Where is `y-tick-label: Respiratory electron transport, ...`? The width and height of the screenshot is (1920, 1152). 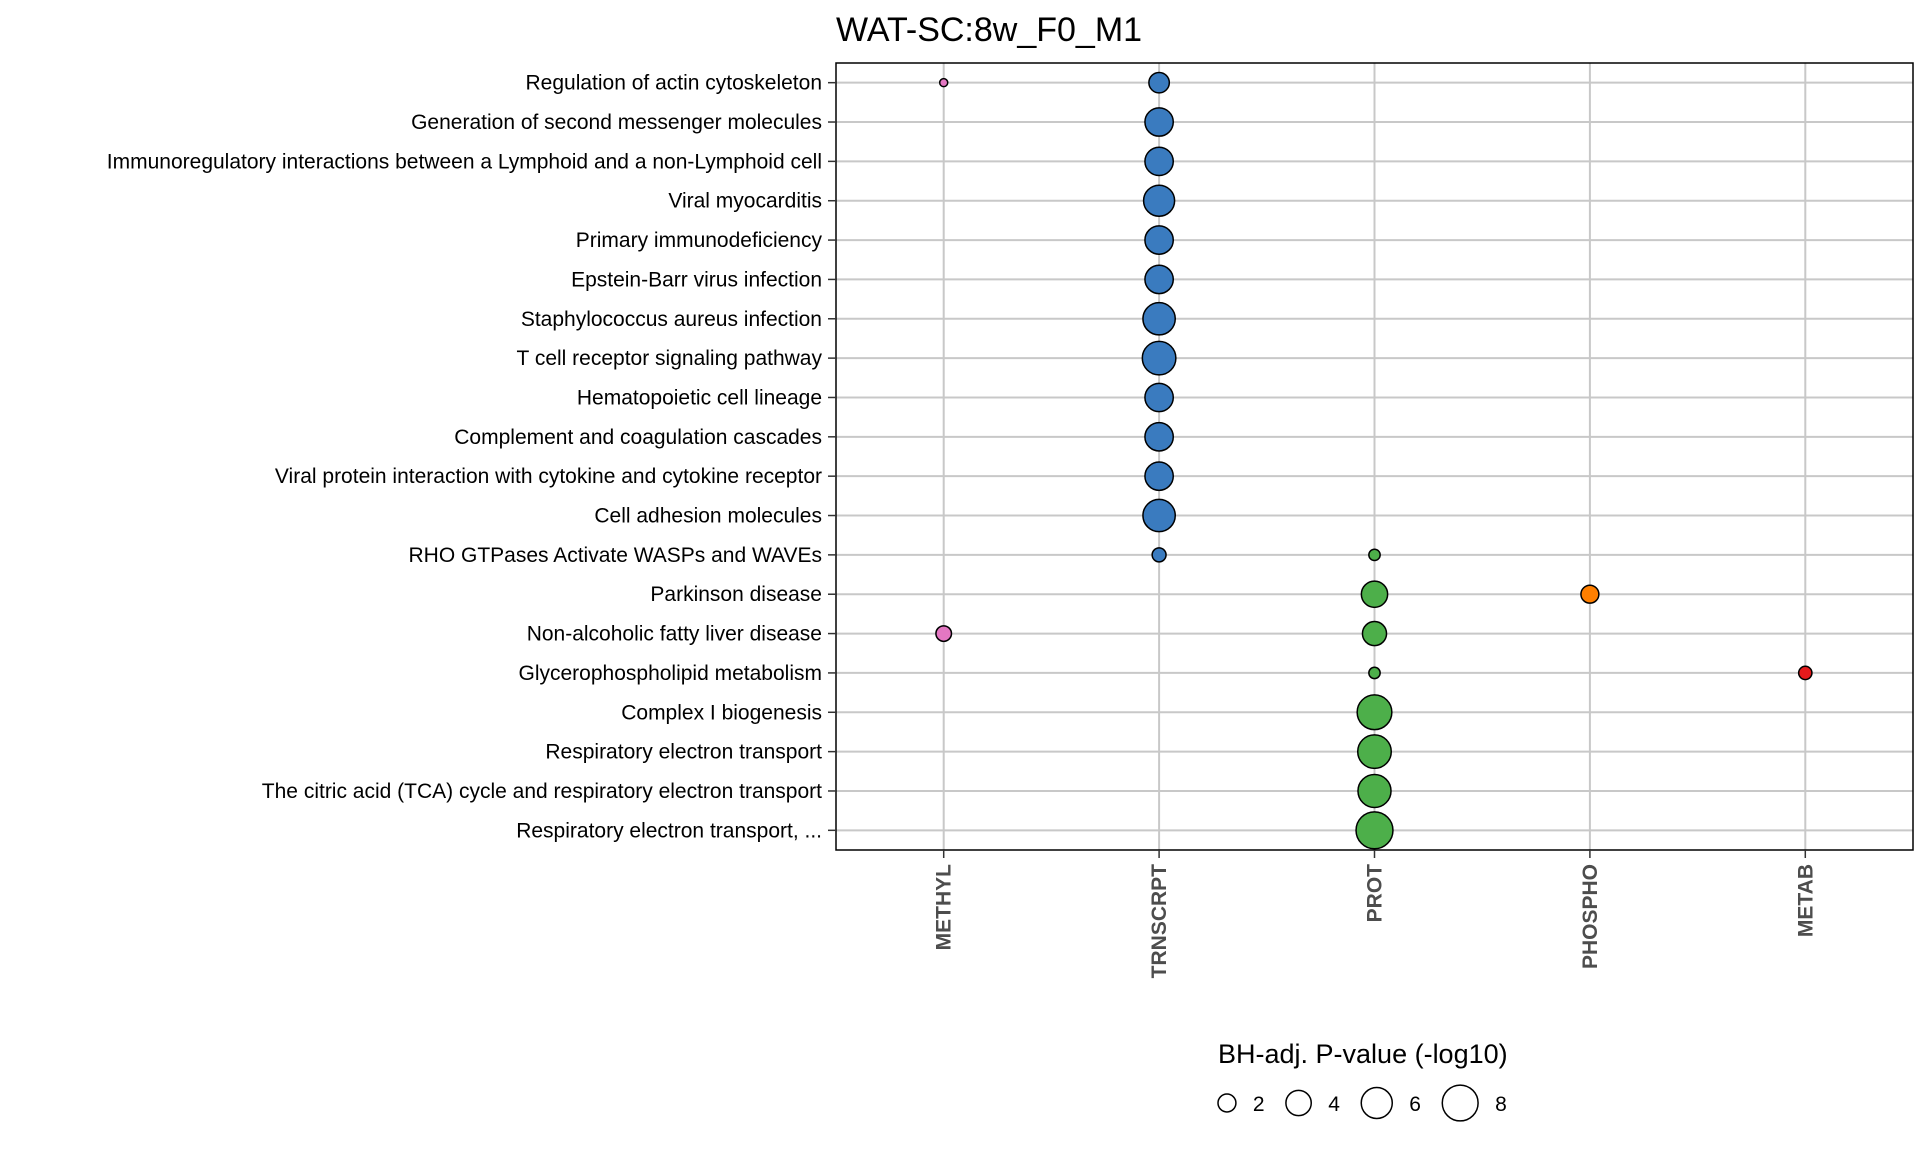
y-tick-label: Respiratory electron transport, ... is located at coordinates (669, 830).